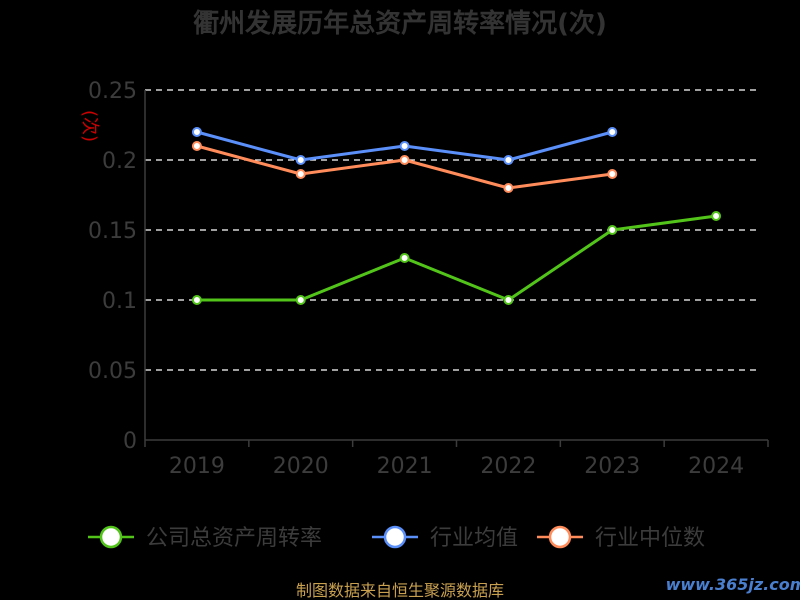 This screenshot has height=600, width=800. I want to click on legend-item-0: 公司总资产周转率, so click(205, 538).